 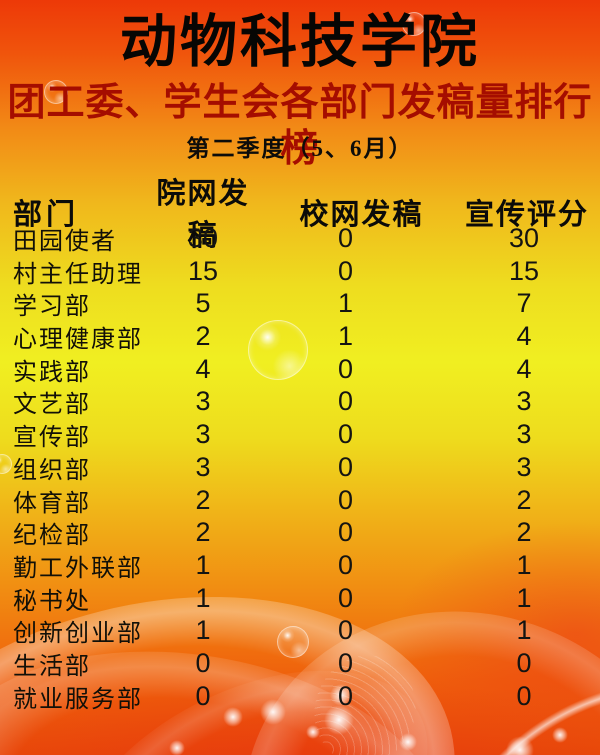 I want to click on table-row: 文艺部 3 0 3, so click(x=300, y=401).